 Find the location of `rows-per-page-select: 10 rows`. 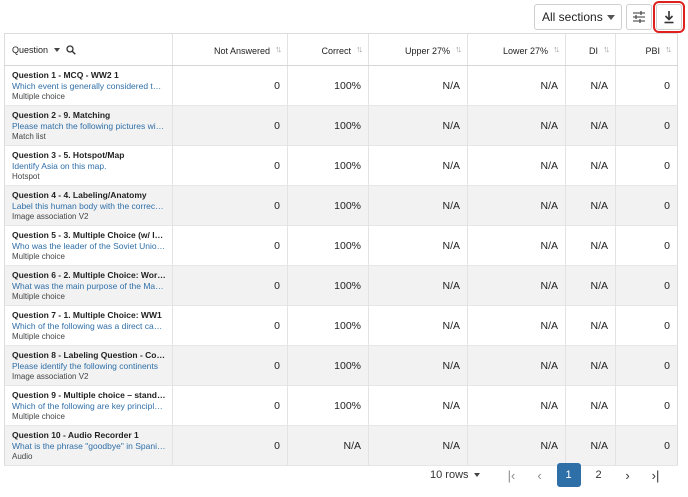

rows-per-page-select: 10 rows is located at coordinates (455, 475).